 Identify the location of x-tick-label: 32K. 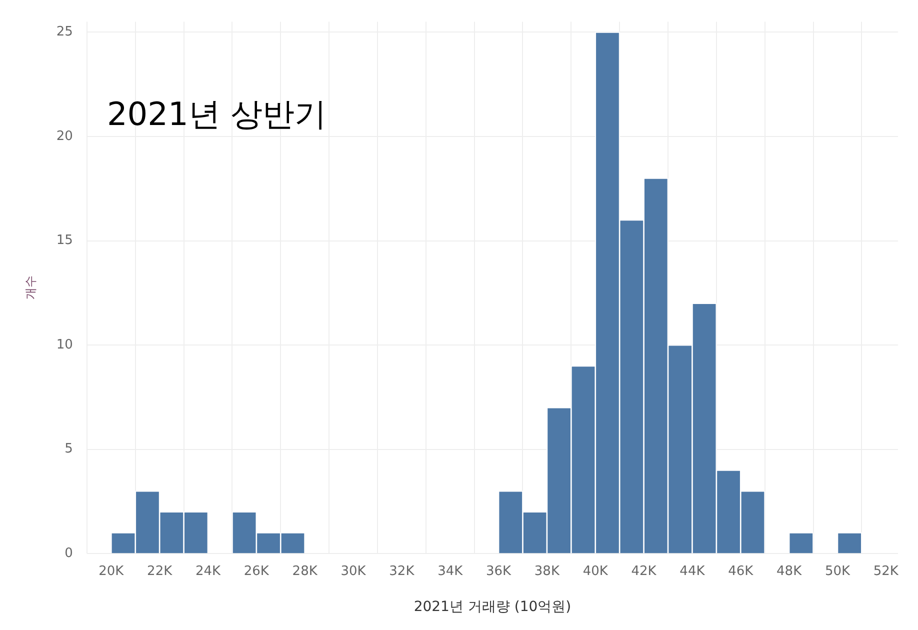
(402, 571).